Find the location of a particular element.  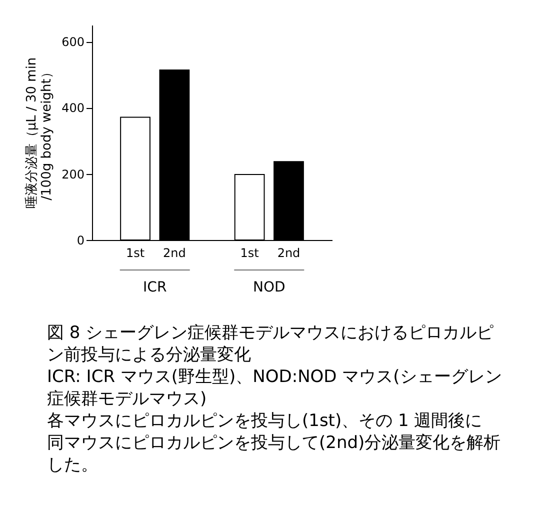

caption: 図 8 シェーグレン症候群モデルマウスにおけるピロカルピン前投与による分泌量変化 is located at coordinates (270, 344).